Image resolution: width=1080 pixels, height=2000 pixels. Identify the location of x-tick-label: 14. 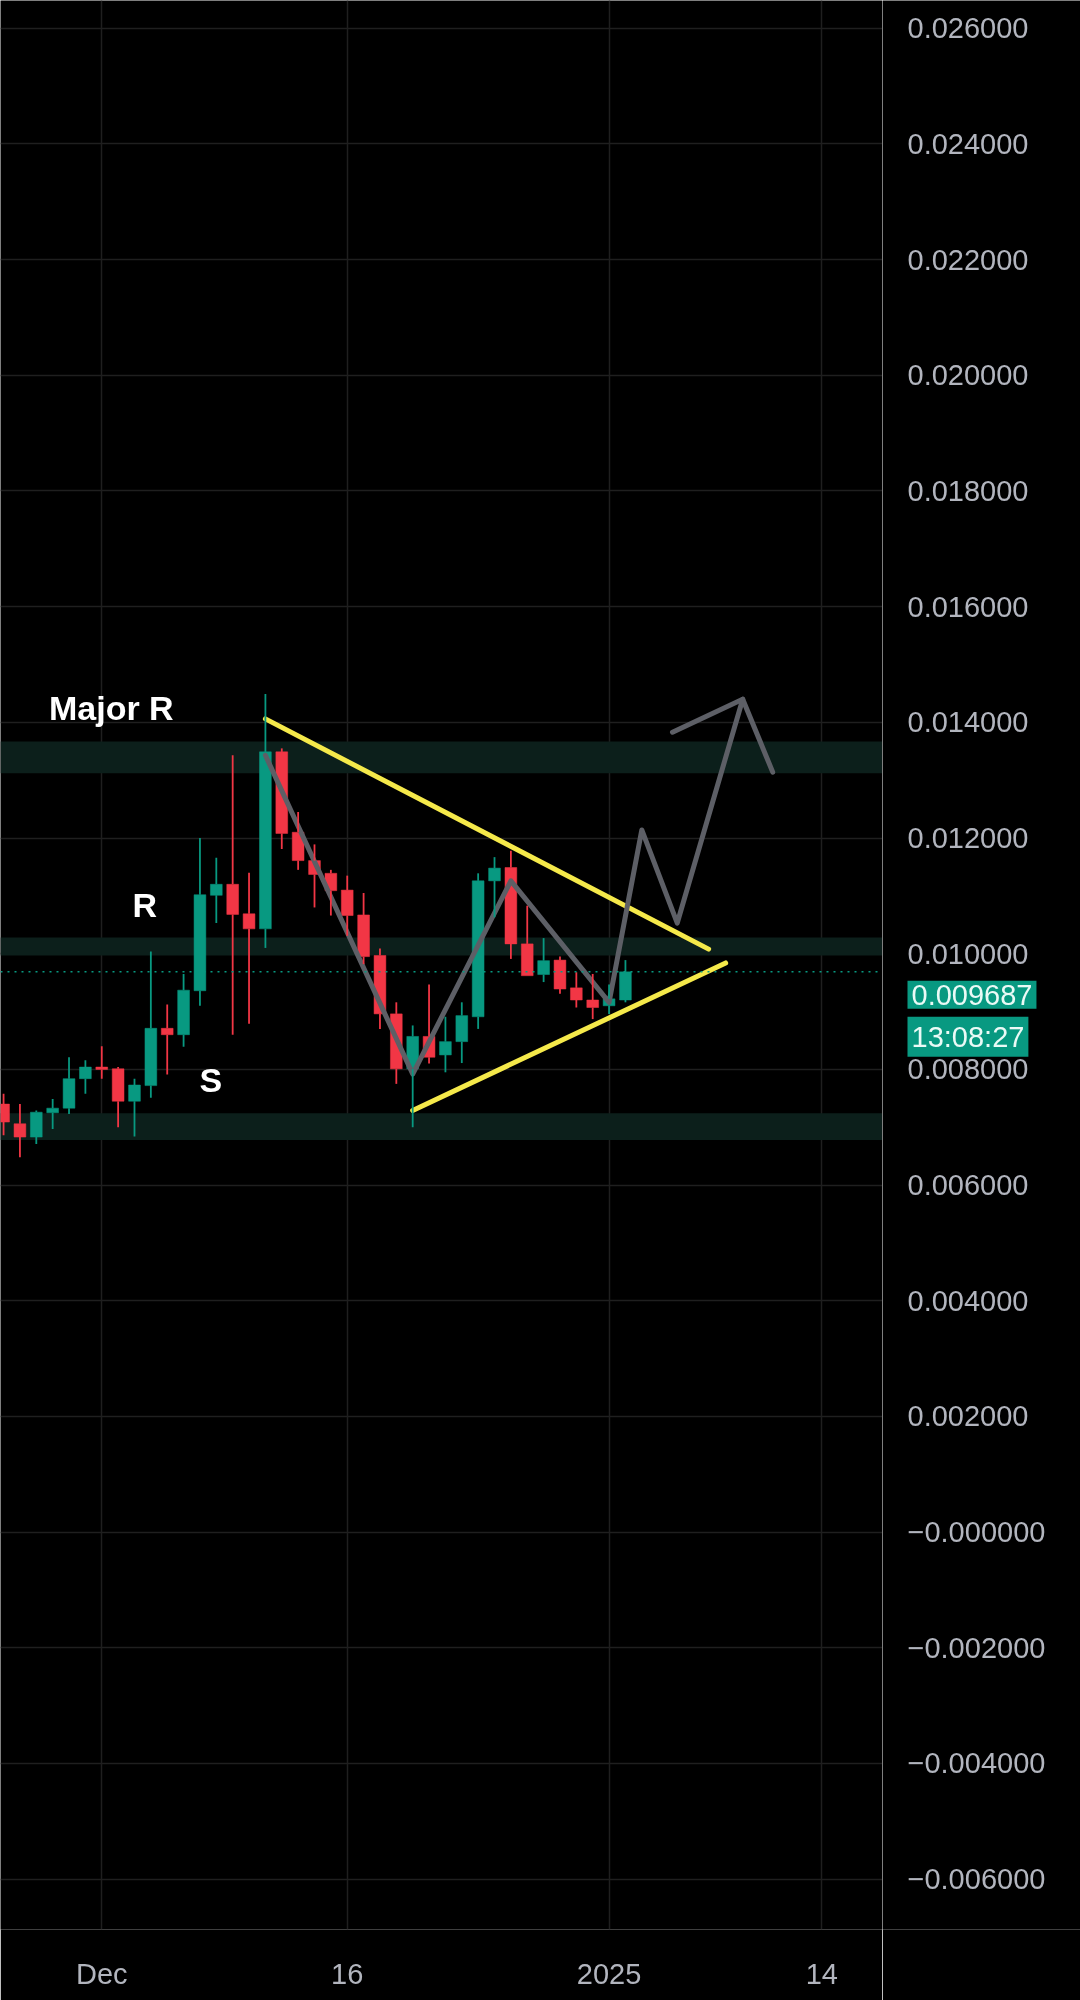
(821, 1973).